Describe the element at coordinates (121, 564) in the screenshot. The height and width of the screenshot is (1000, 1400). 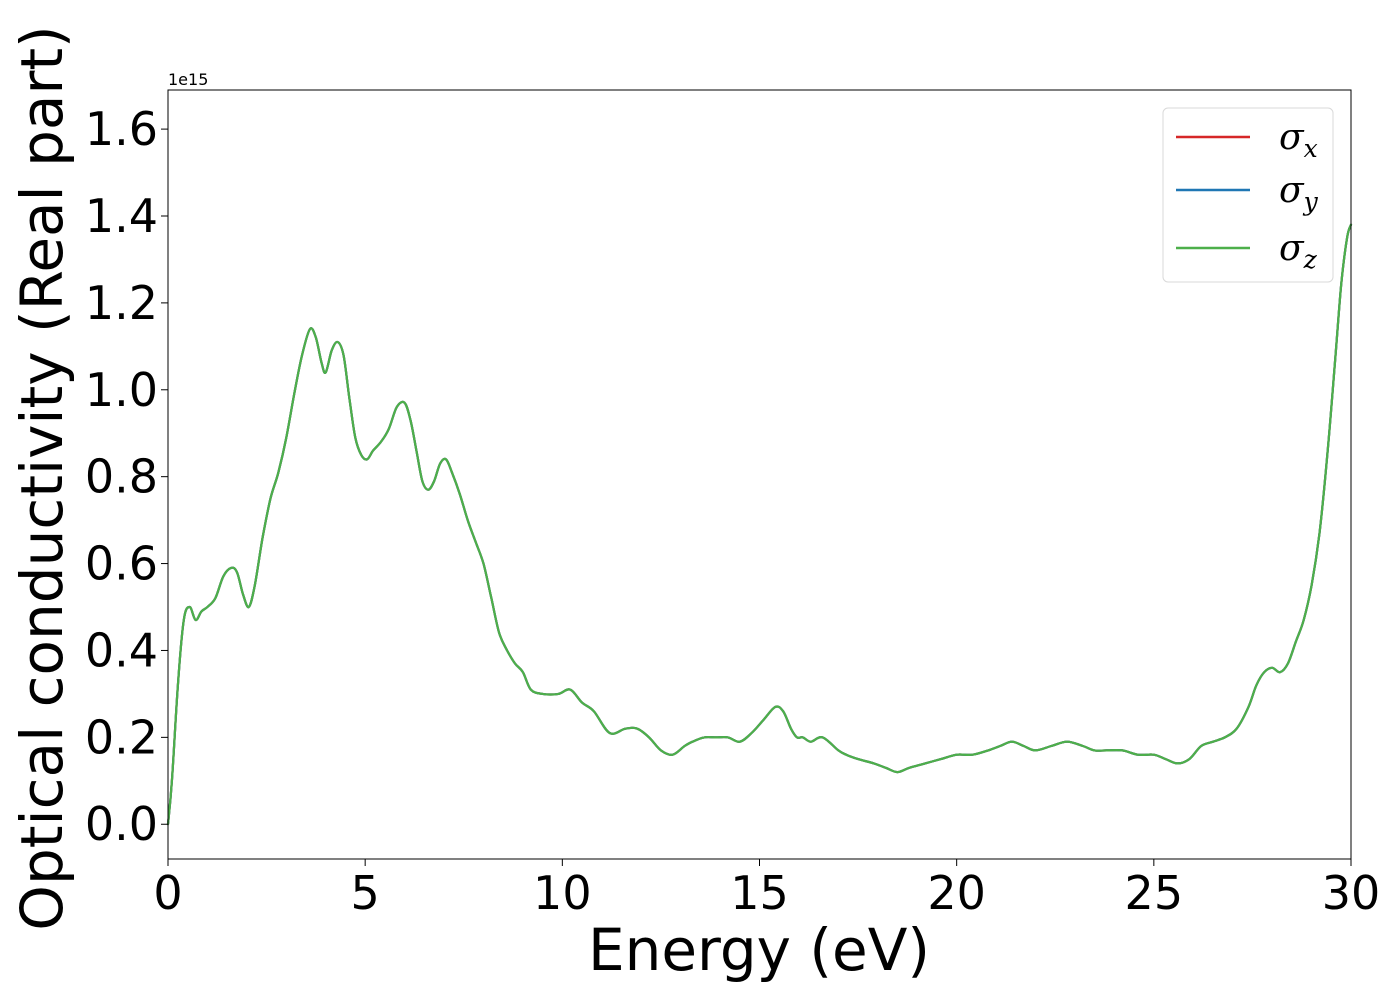
I see `y-tick-label: 0.6` at that location.